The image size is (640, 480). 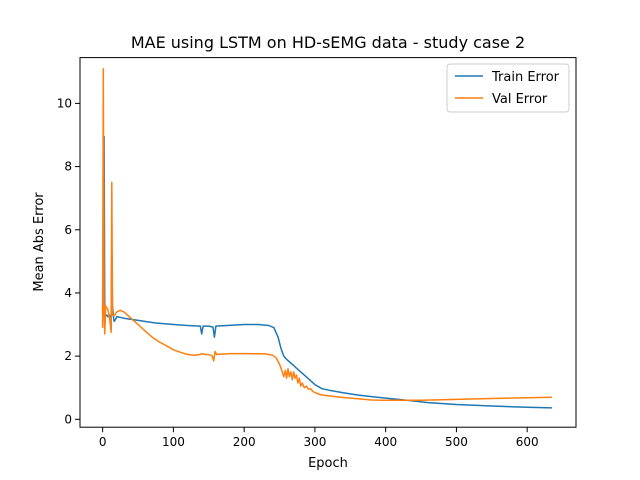 What do you see at coordinates (68, 167) in the screenshot?
I see `y-tick-label: 8` at bounding box center [68, 167].